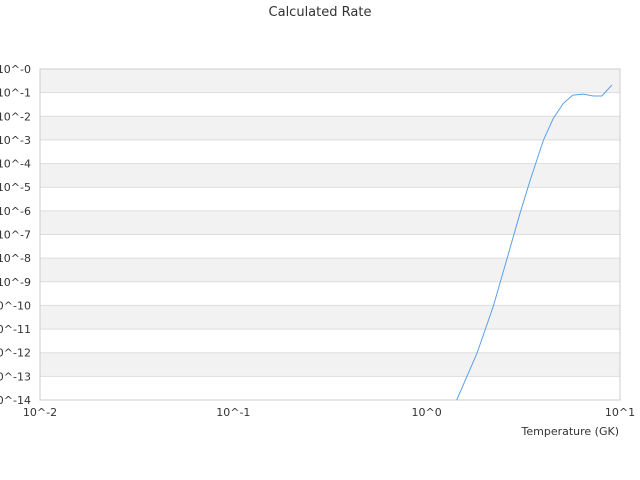 This screenshot has width=640, height=480. Describe the element at coordinates (15, 235) in the screenshot. I see `y-tick-label: 10^-7` at that location.